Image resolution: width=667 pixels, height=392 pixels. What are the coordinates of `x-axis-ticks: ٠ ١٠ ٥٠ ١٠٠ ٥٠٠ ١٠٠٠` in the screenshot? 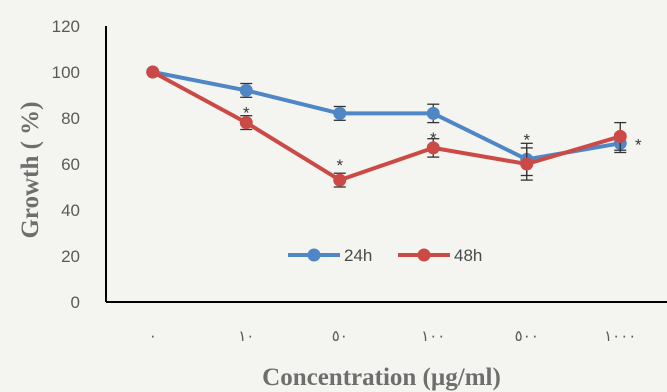 It's located at (393, 336).